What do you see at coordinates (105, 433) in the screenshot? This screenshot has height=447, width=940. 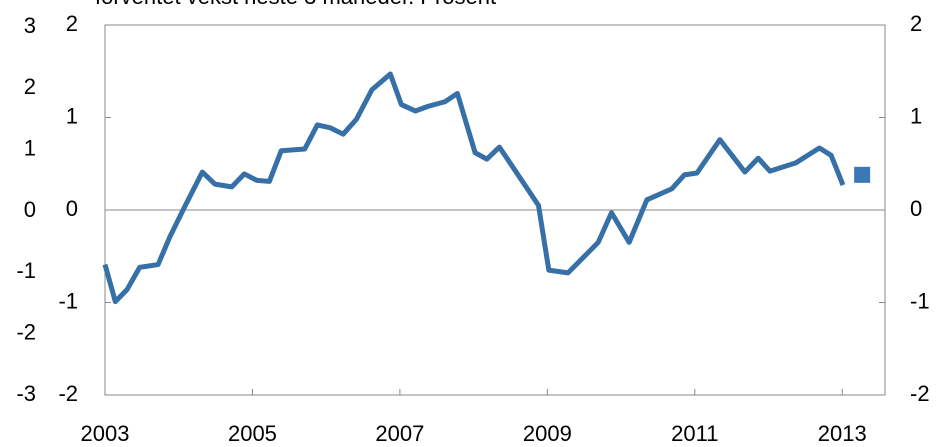 I see `x-tick-label: 2003` at bounding box center [105, 433].